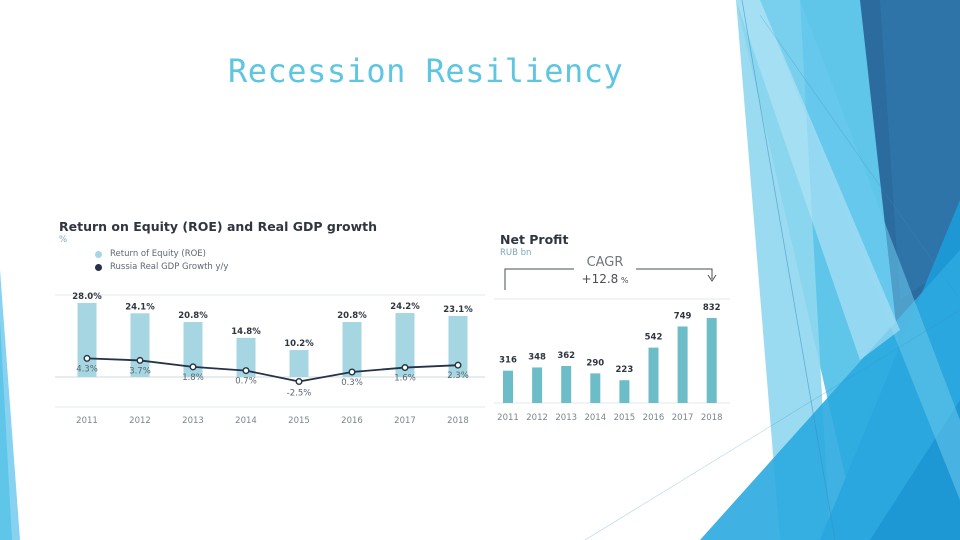 This screenshot has width=960, height=540. I want to click on np-bar-label: 290, so click(595, 363).